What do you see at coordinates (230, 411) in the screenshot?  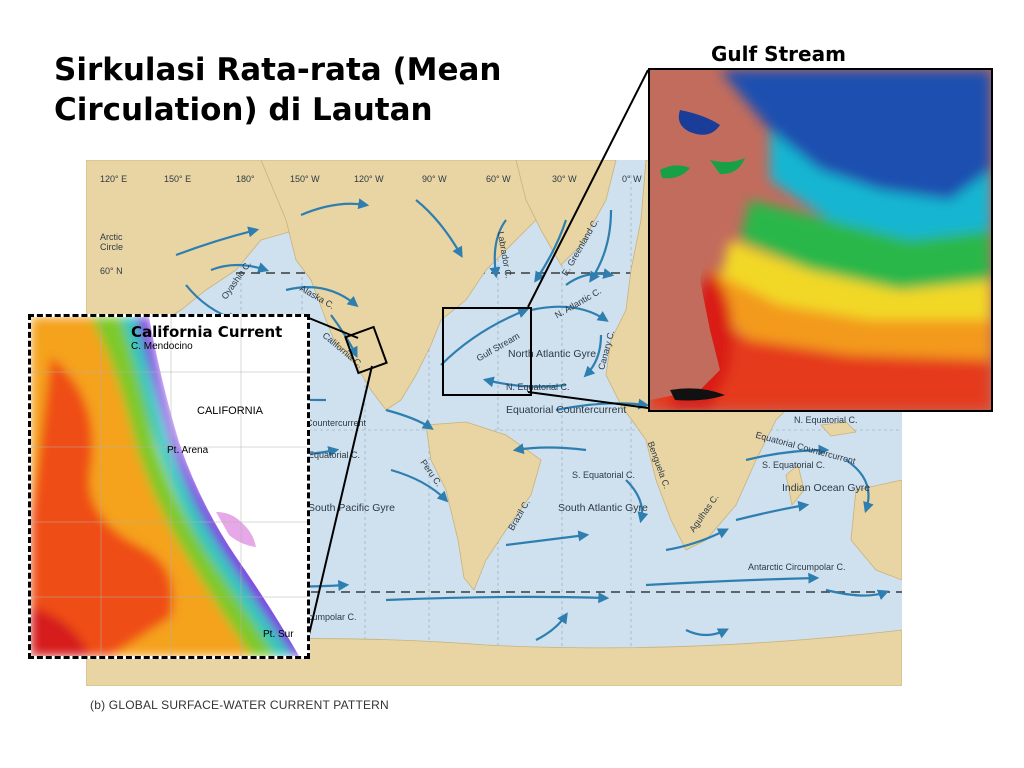 I see `region-label: CALIFORNIA` at bounding box center [230, 411].